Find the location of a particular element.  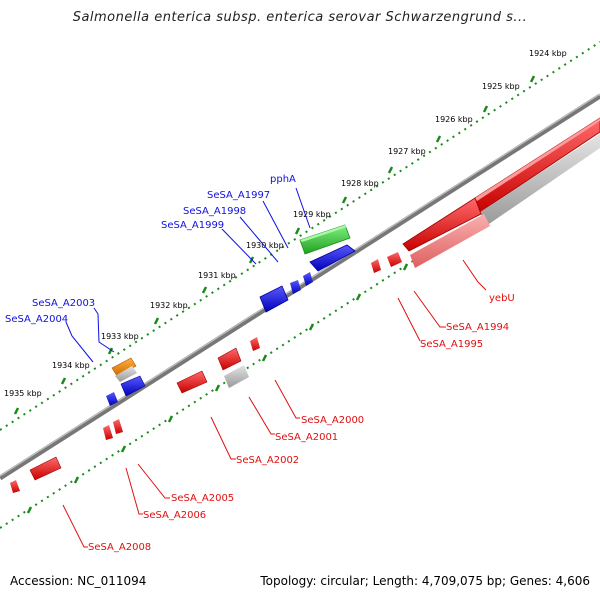

kbp-label: 1932 kbp is located at coordinates (169, 305).